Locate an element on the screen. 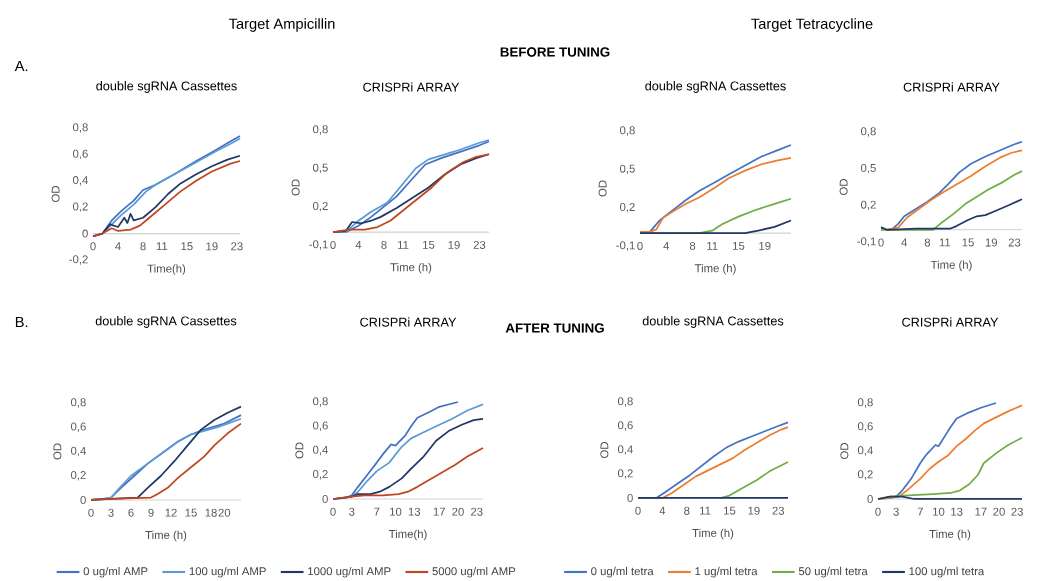 The height and width of the screenshot is (581, 1040). x-tick-label: 17 is located at coordinates (439, 511).